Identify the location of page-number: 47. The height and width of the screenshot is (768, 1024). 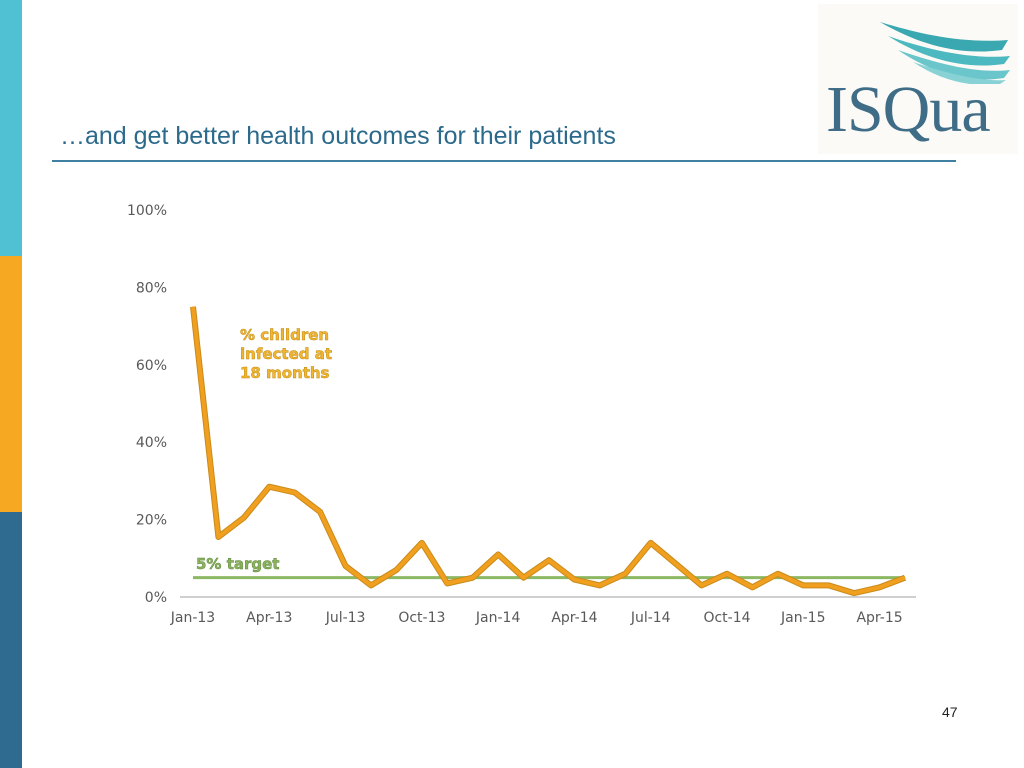
(950, 712).